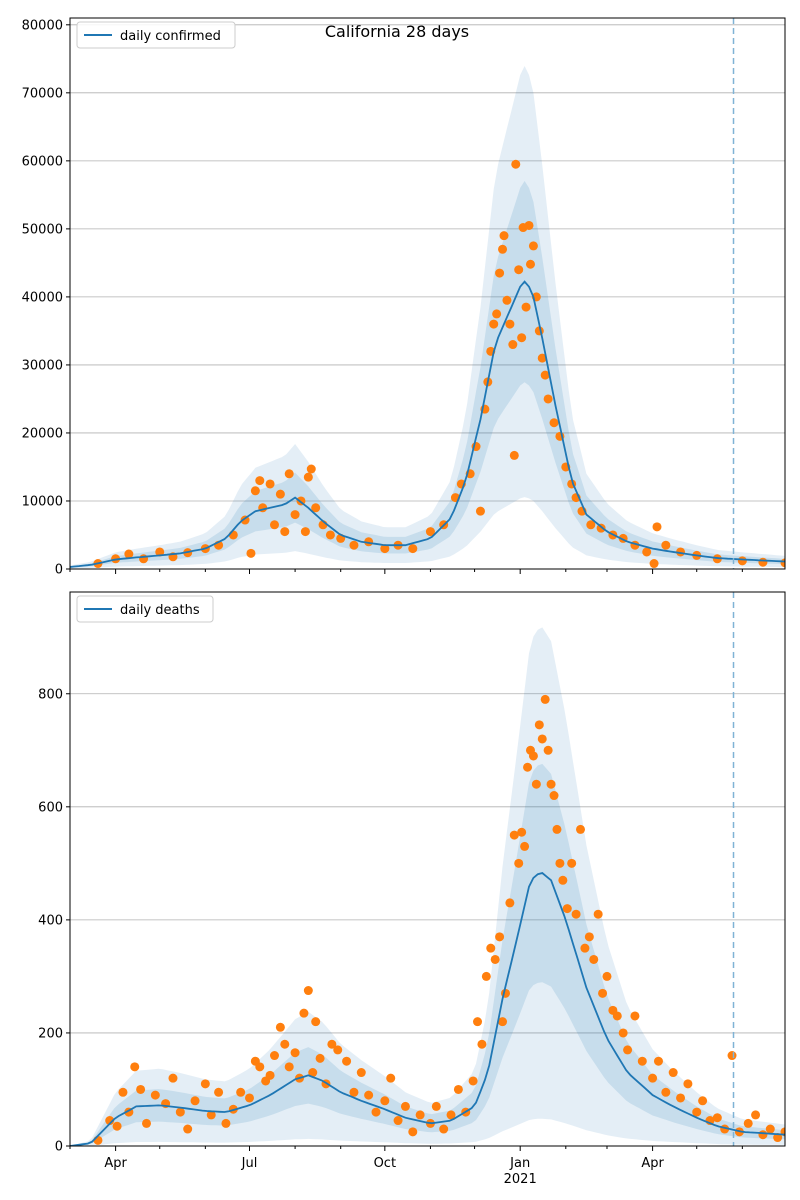  I want to click on y-tick-label: 800, so click(50, 694).